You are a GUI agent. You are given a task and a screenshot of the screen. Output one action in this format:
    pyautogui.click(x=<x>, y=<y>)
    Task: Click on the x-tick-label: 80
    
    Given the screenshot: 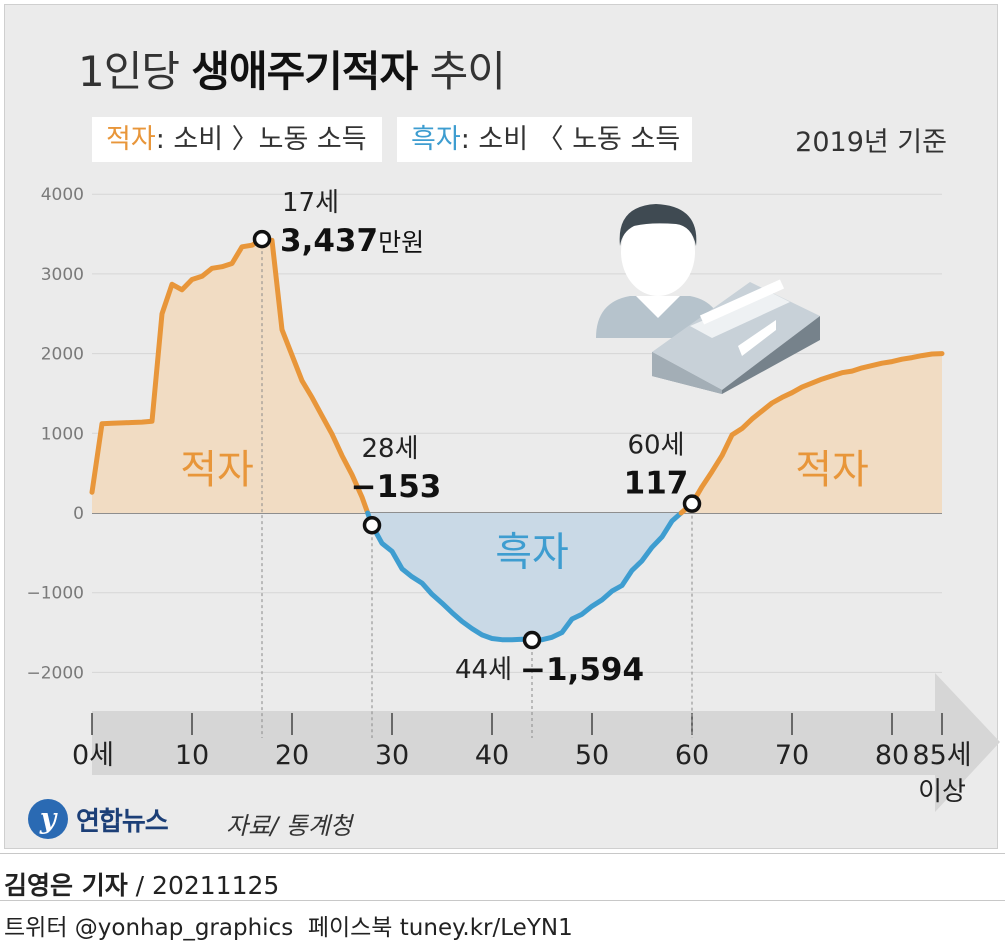 What is the action you would take?
    pyautogui.click(x=892, y=755)
    